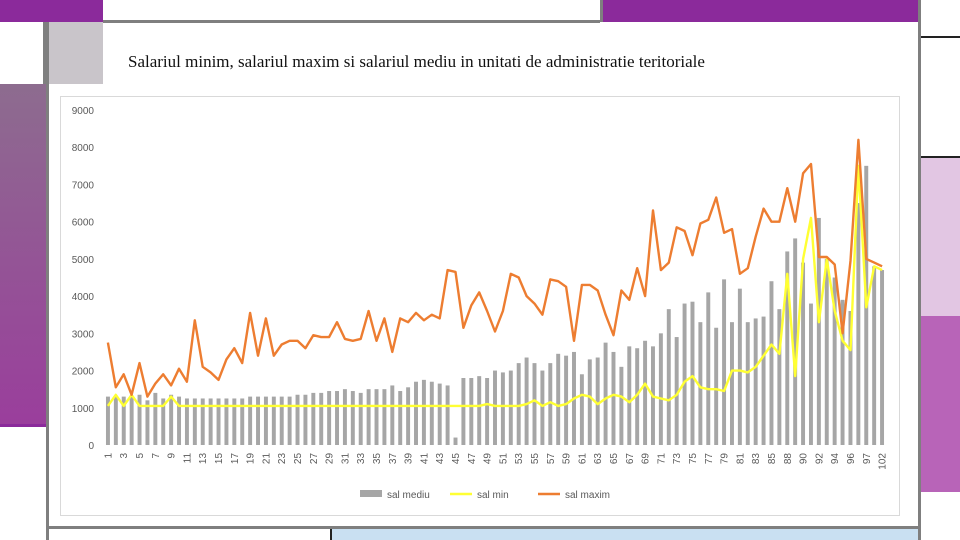 The width and height of the screenshot is (960, 540). What do you see at coordinates (598, 459) in the screenshot?
I see `x-tick-label: 63` at bounding box center [598, 459].